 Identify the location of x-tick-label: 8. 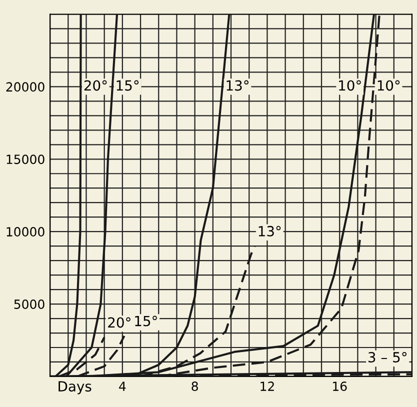
(195, 387).